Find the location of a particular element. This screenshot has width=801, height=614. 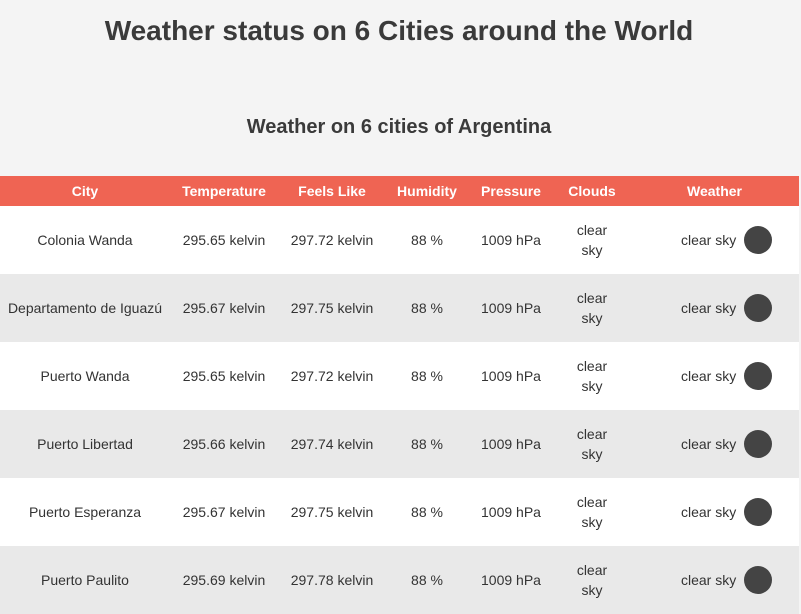

city-cell: Puerto Esperanza is located at coordinates (85, 512).